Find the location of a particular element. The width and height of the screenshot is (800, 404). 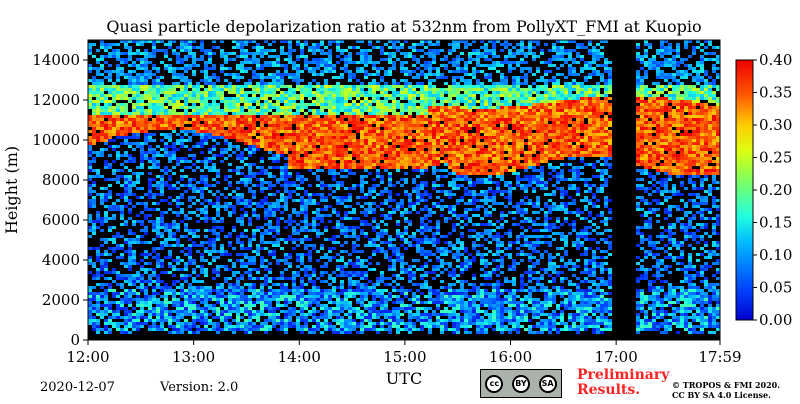

colorbar-tick-label: 0.05 is located at coordinates (775, 288).